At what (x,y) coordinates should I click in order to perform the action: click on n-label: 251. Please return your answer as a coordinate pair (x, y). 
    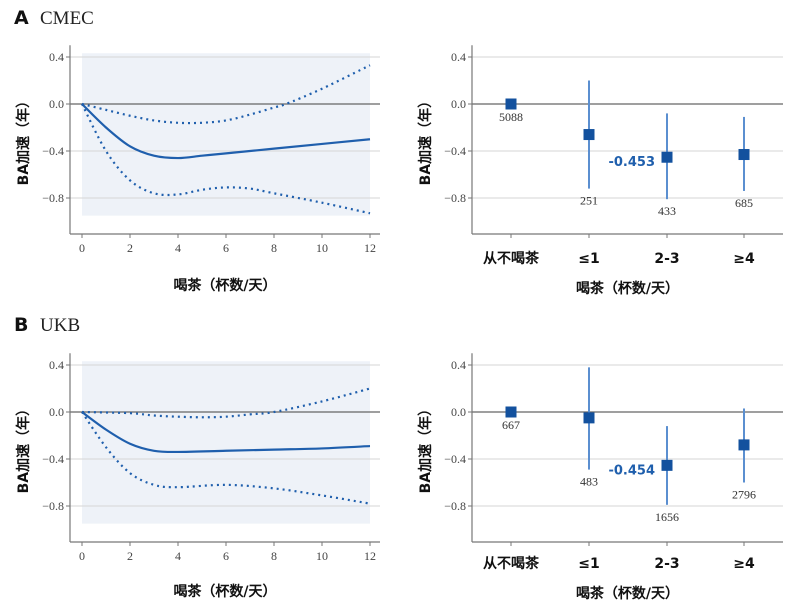
    Looking at the image, I should click on (589, 201).